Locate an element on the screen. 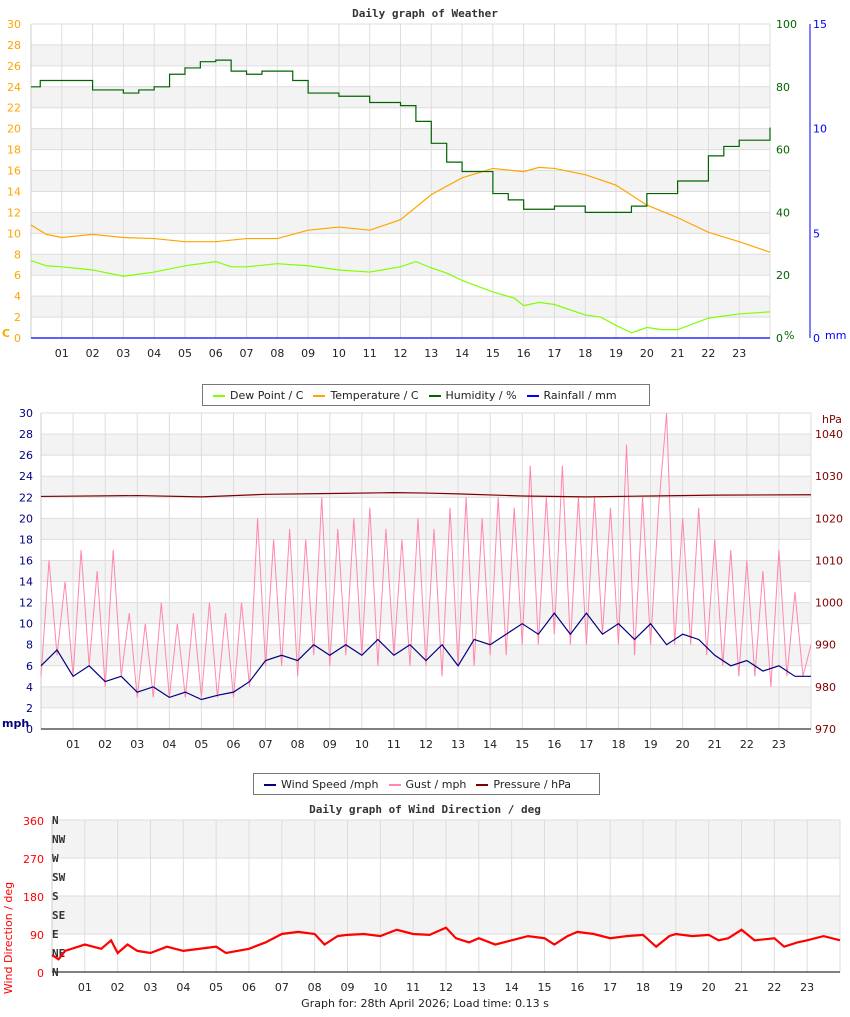 The image size is (850, 1017). legend-item: Gust / mph is located at coordinates (426, 784).